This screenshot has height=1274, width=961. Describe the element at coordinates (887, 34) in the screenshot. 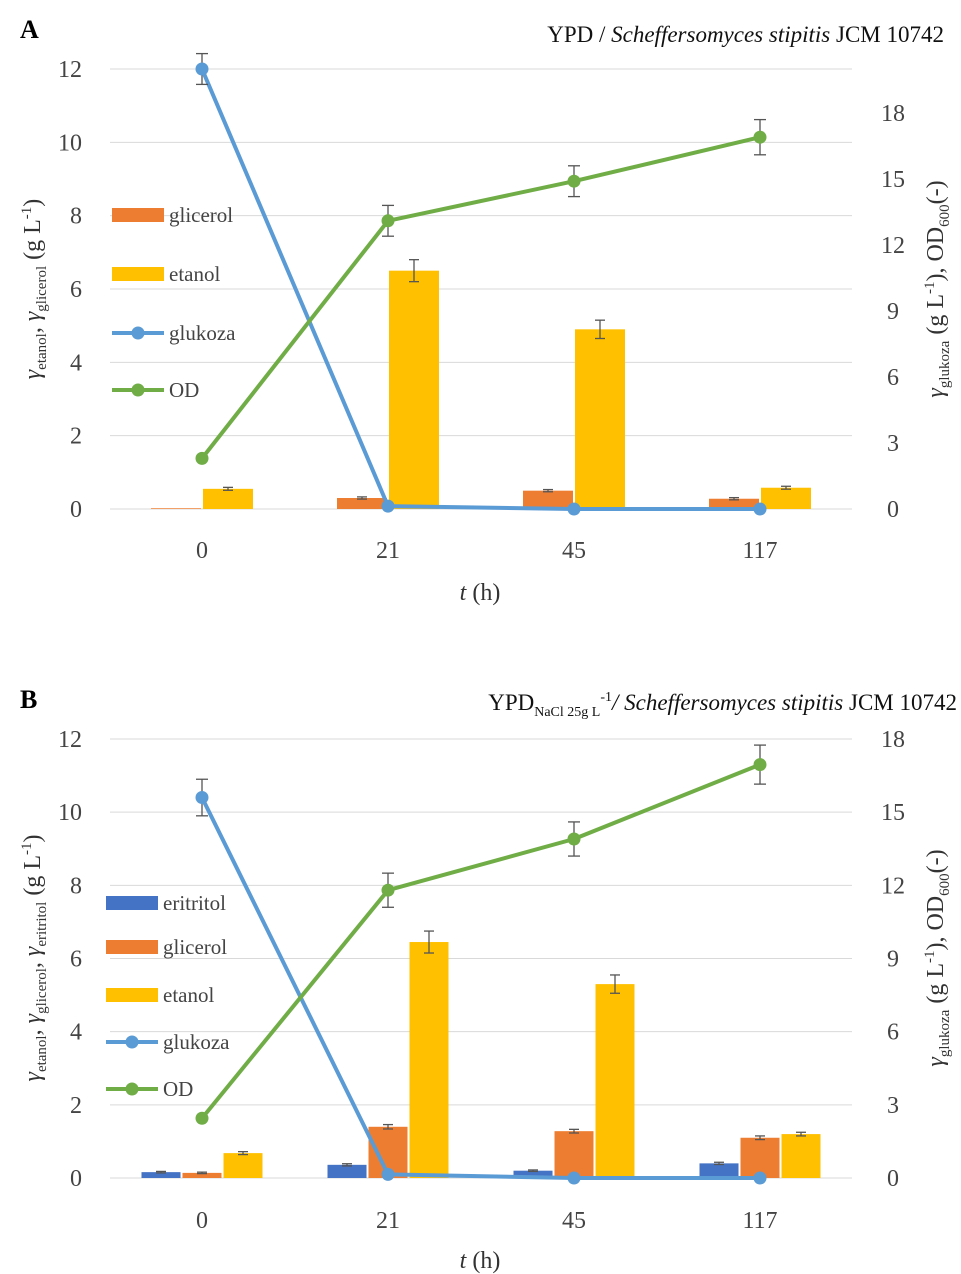

I see `panel-a-title-strain: JCM 10742` at that location.